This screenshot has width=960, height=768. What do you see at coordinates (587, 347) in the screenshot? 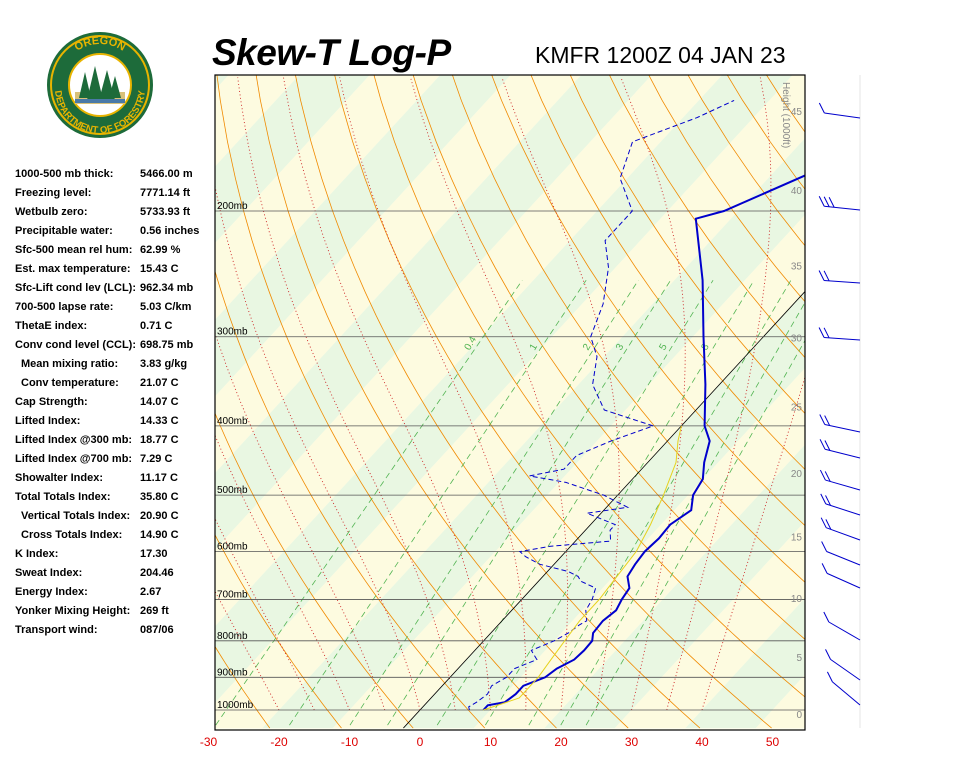
I see `mixing-ratio-label: 2` at bounding box center [587, 347].